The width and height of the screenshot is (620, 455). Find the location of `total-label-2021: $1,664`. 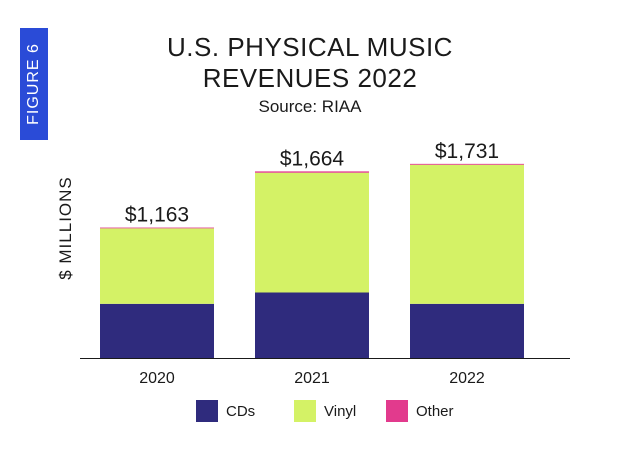

total-label-2021: $1,664 is located at coordinates (312, 158).